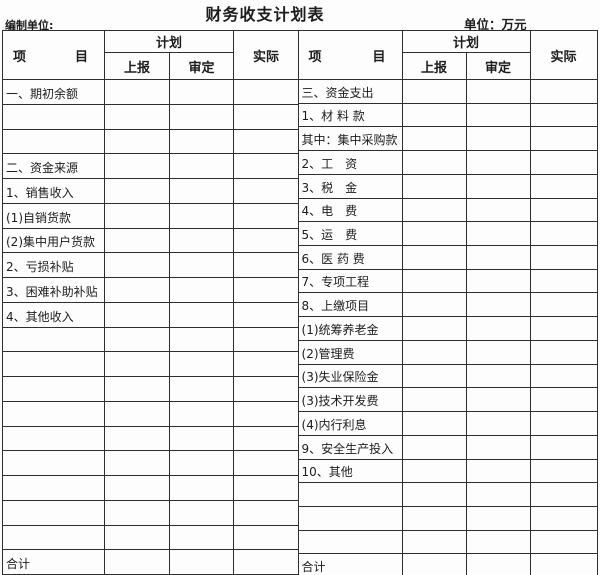 Image resolution: width=600 pixels, height=575 pixels. What do you see at coordinates (447, 139) in the screenshot?
I see `table-row: 其中：集中采购款` at bounding box center [447, 139].